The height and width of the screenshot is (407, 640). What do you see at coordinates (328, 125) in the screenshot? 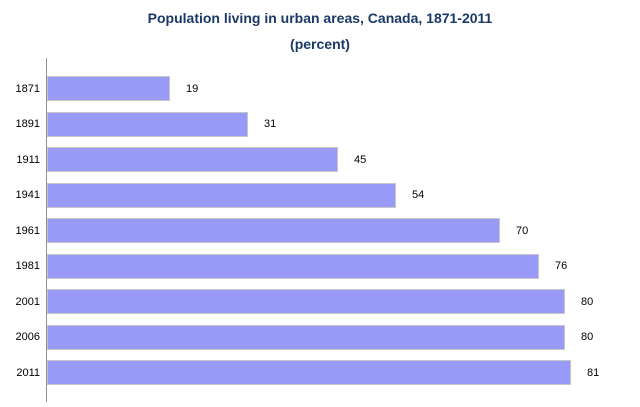
I see `bar-row: 1891 31` at bounding box center [328, 125].